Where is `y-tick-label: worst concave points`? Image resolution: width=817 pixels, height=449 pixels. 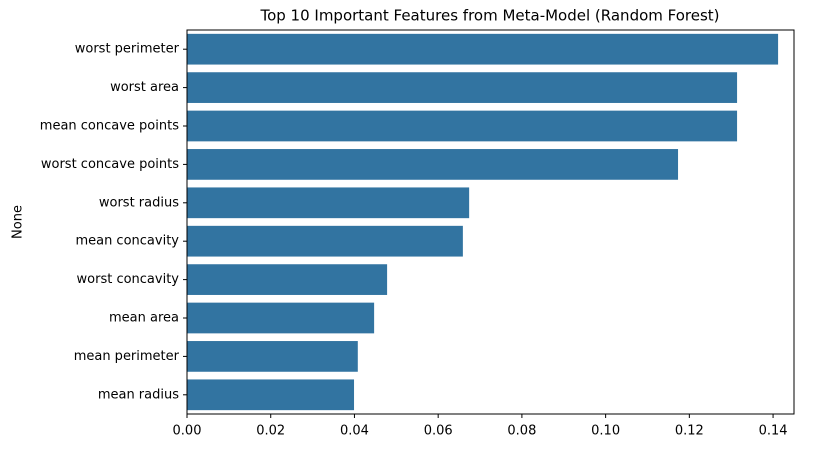
y-tick-label: worst concave points is located at coordinates (110, 164).